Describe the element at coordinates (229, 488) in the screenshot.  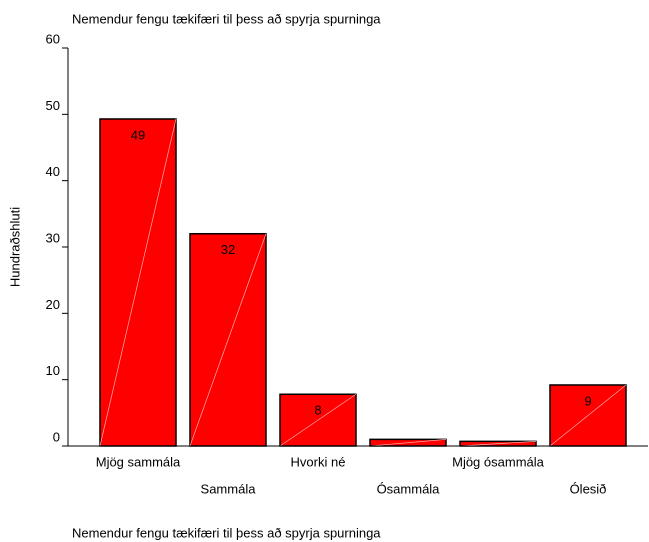
I see `x-tick-label: Sammála` at that location.